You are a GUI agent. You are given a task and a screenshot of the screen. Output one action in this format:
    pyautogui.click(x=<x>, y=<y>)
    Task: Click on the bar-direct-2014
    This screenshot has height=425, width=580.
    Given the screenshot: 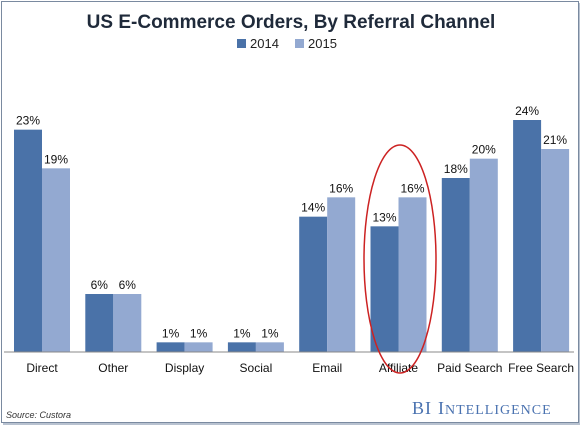 What is the action you would take?
    pyautogui.click(x=28, y=240)
    